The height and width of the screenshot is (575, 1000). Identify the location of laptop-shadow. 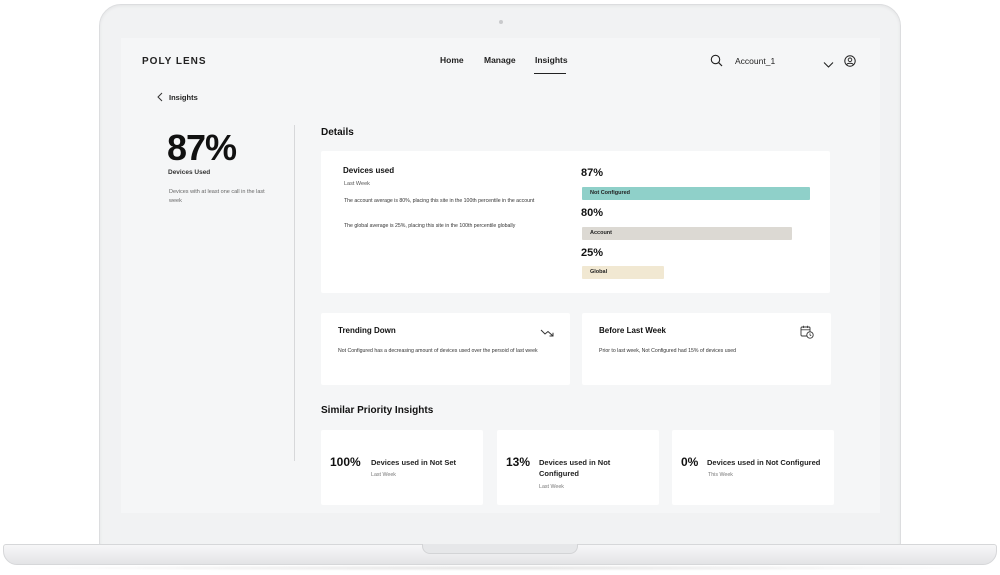
(500, 568).